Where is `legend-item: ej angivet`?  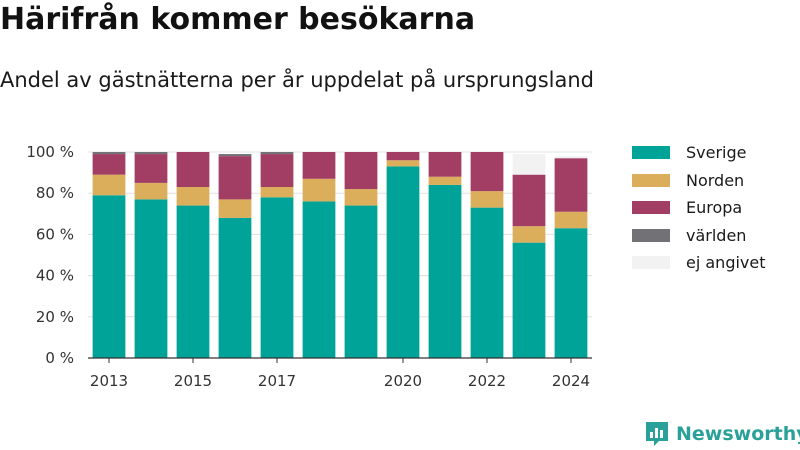 legend-item: ej angivet is located at coordinates (699, 263).